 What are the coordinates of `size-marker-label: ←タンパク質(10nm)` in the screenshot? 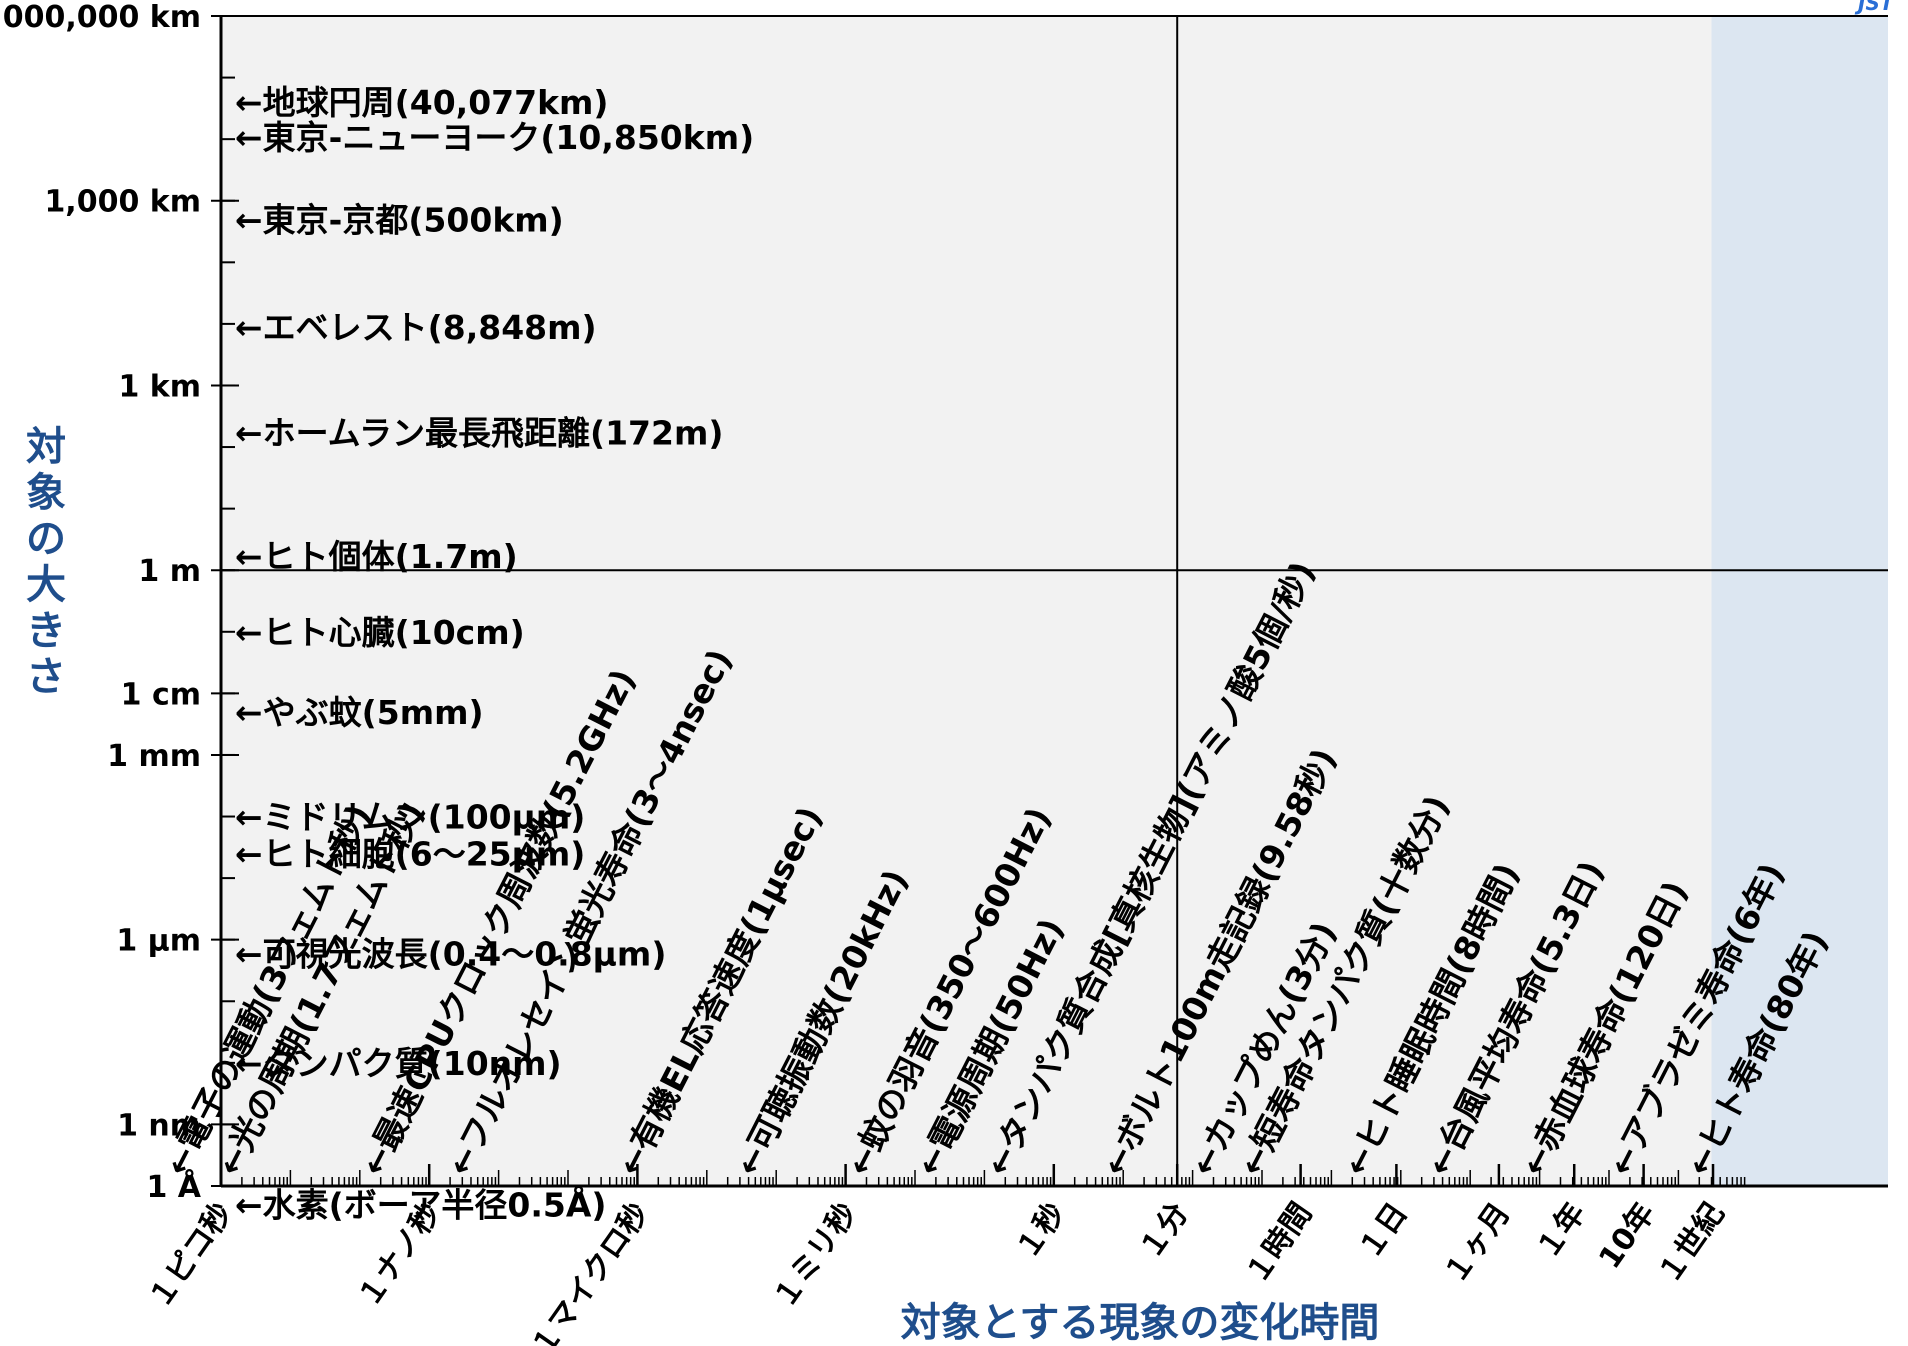 It's located at (398, 1063).